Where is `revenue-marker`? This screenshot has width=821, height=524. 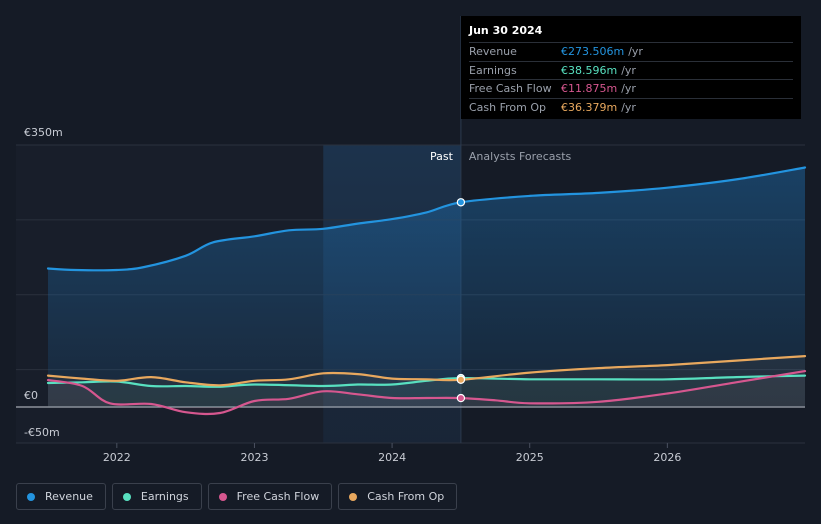 revenue-marker is located at coordinates (461, 202).